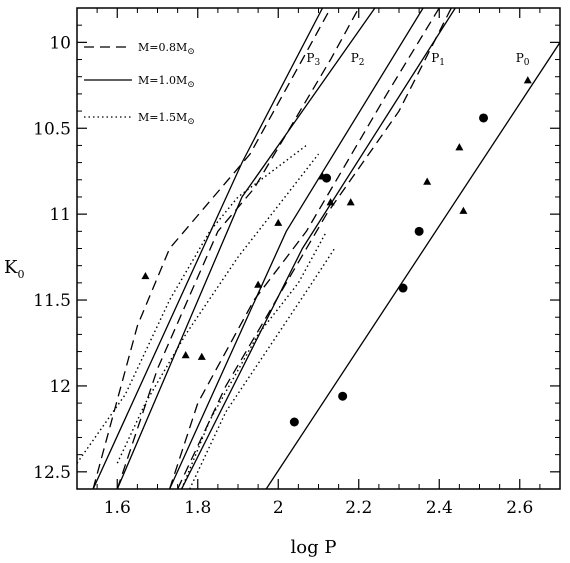 This screenshot has width=570, height=563. I want to click on x-tick-label: 2.4, so click(439, 508).